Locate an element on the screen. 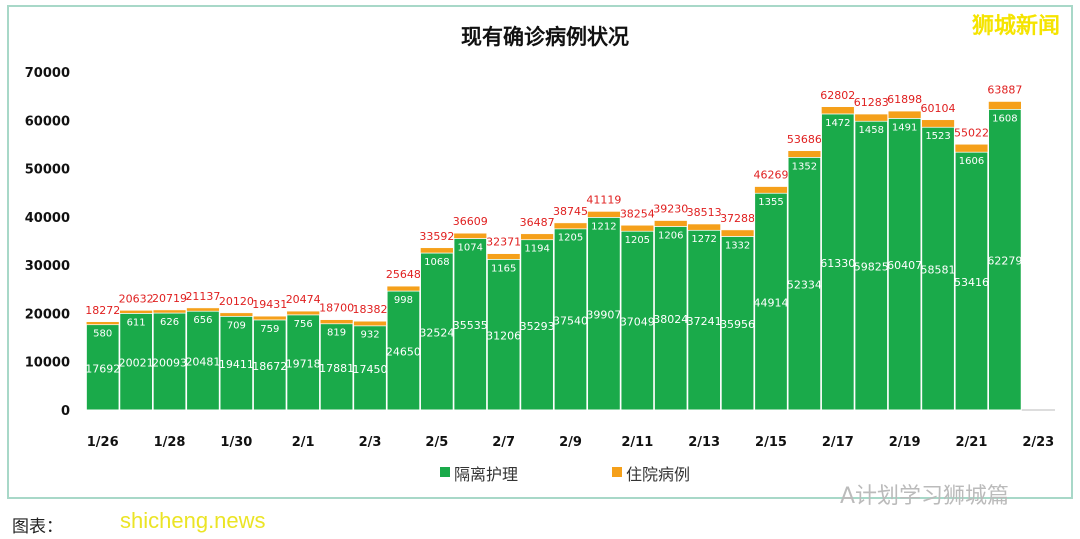  total-label: 18382 is located at coordinates (370, 309).